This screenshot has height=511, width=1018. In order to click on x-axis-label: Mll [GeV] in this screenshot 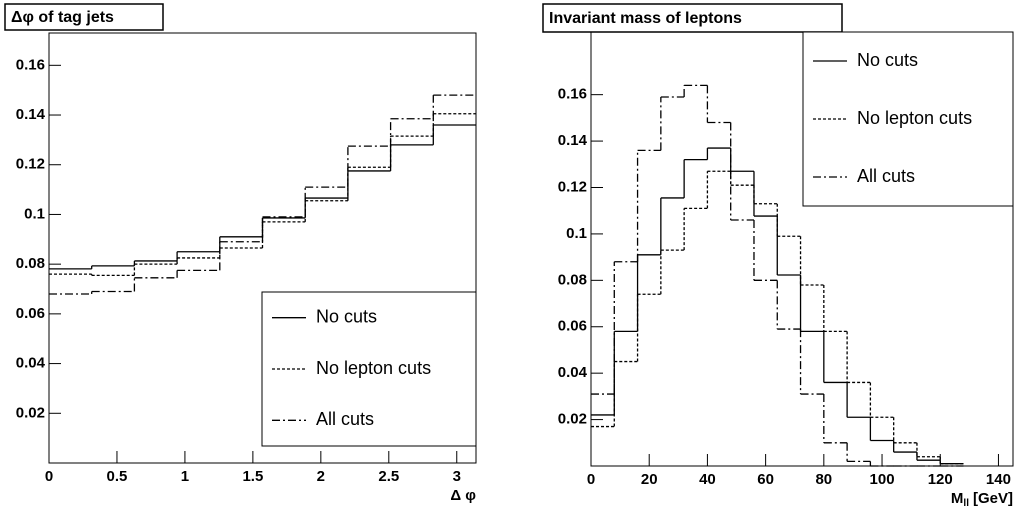, I will do `click(982, 498)`.